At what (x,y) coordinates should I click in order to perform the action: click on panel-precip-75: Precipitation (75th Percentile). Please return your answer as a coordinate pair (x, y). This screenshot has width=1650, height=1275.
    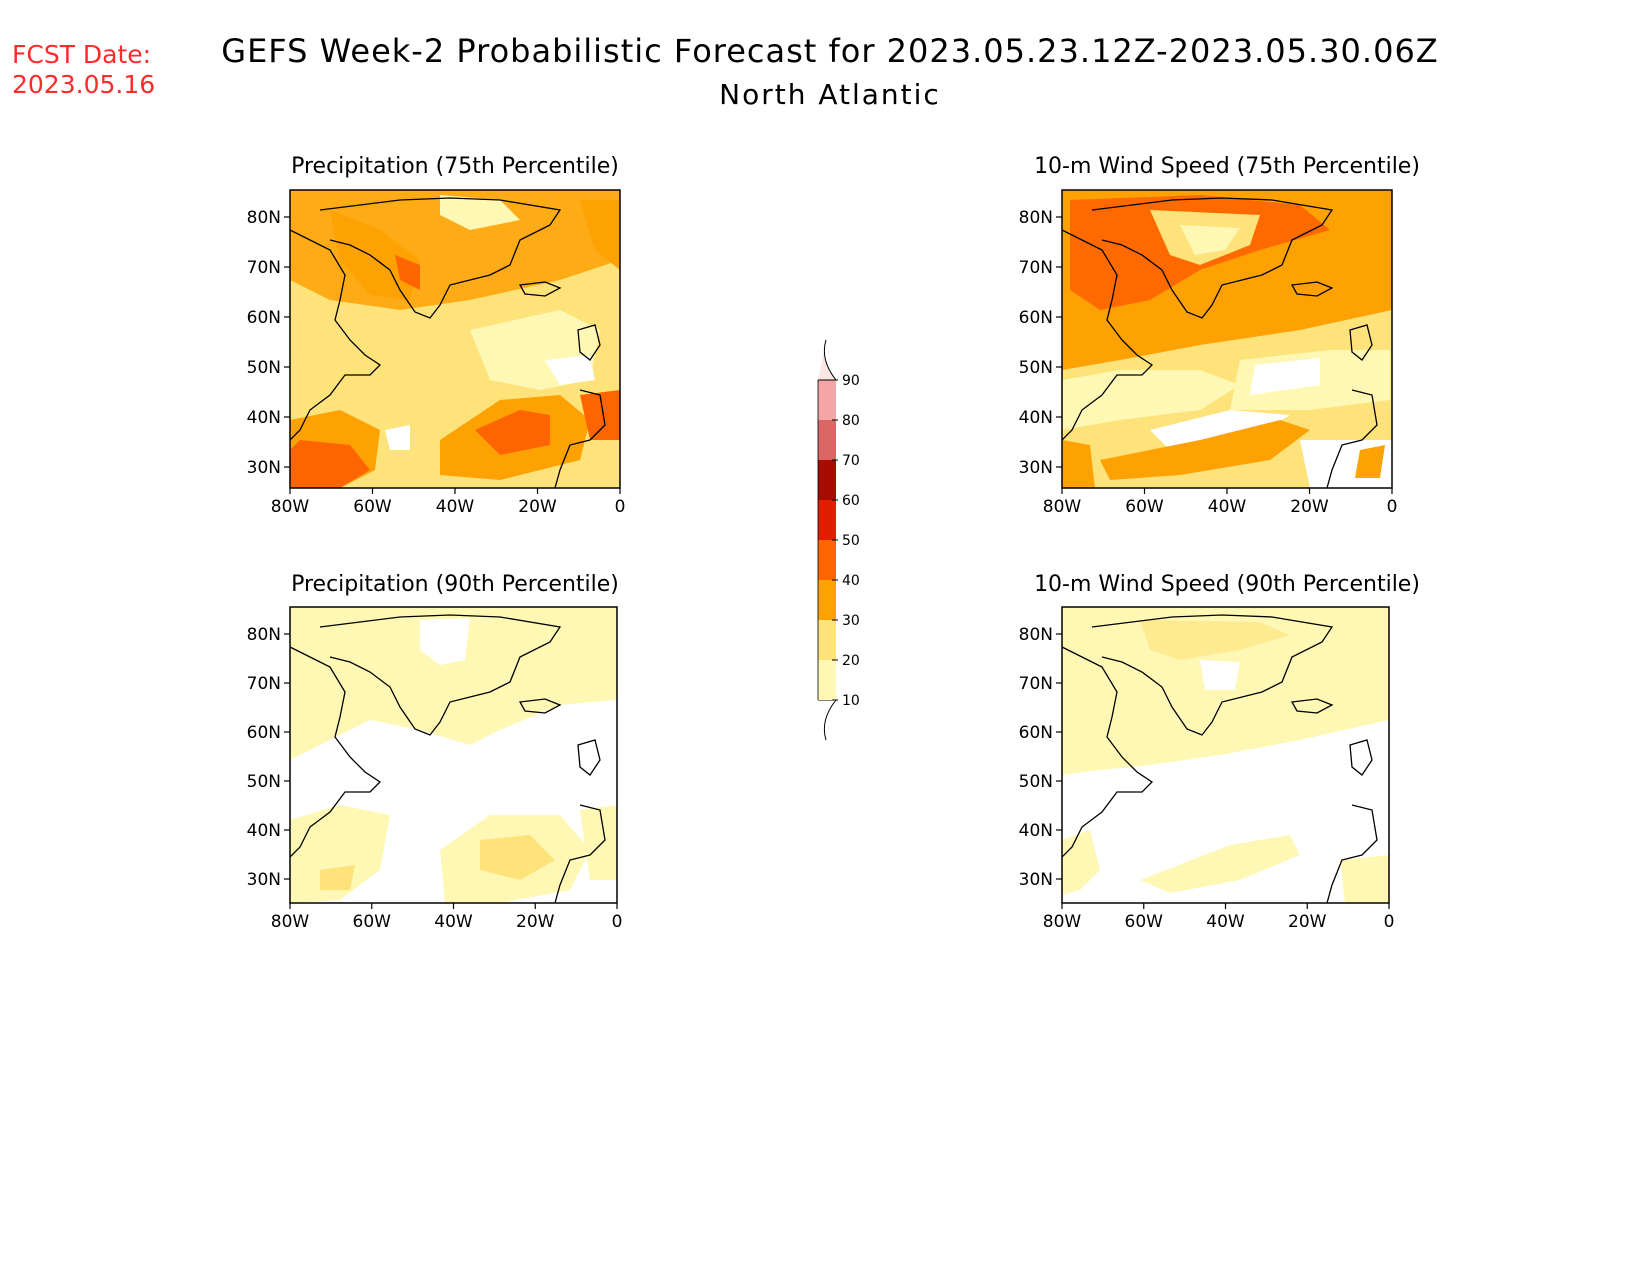
    Looking at the image, I should click on (455, 321).